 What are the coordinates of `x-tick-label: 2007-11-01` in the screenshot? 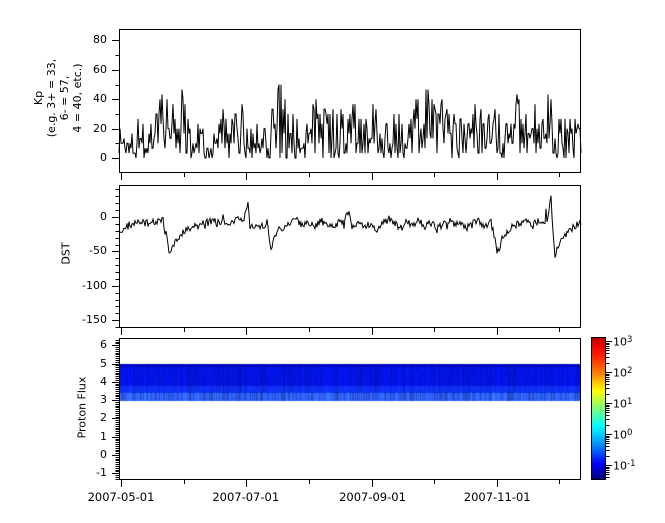 It's located at (497, 497).